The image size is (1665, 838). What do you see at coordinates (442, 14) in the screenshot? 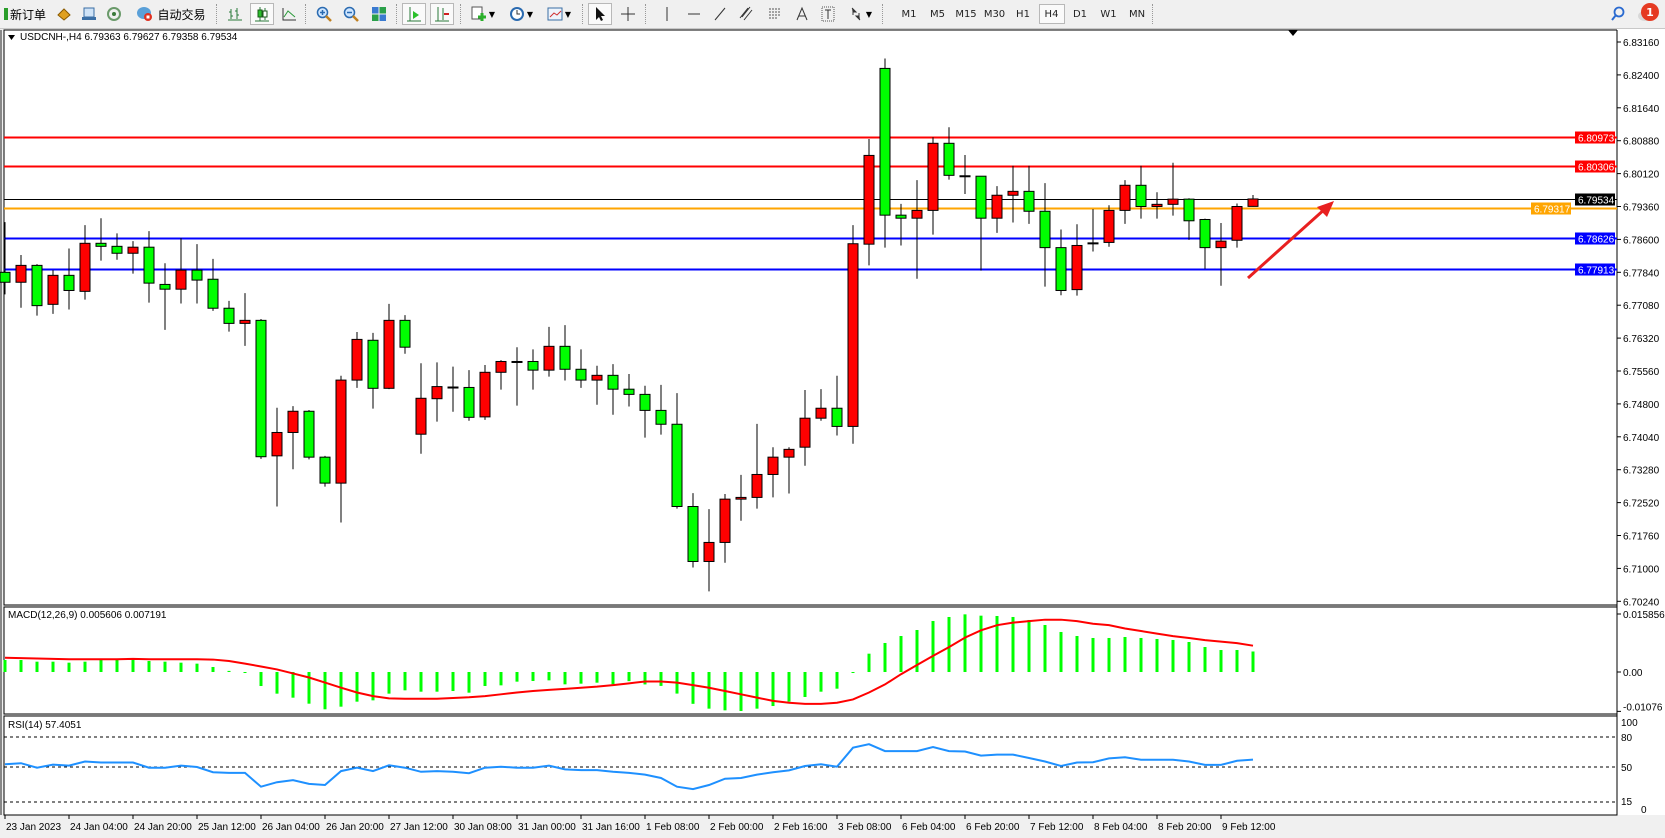
I see `chart-shift-button` at bounding box center [442, 14].